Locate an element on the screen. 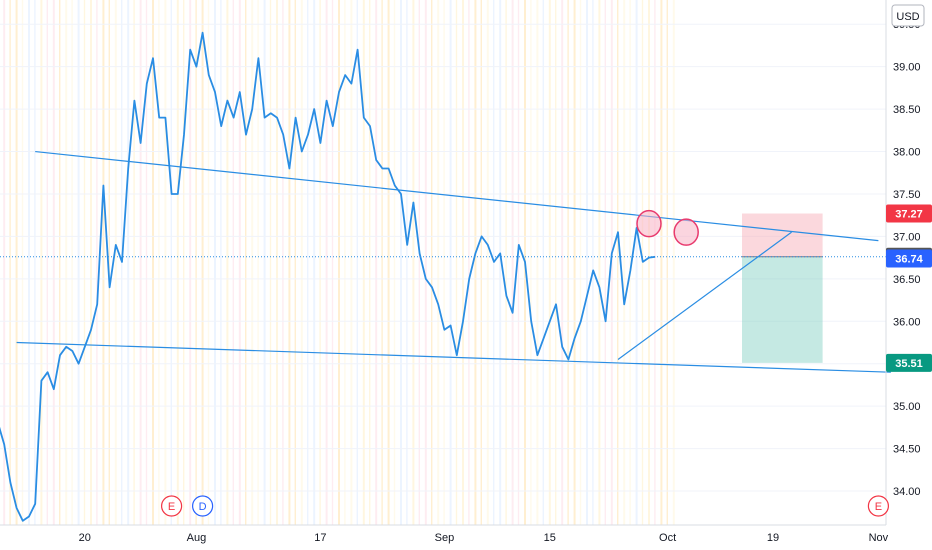 The image size is (932, 550). price-tick-label: 37.00 is located at coordinates (907, 237).